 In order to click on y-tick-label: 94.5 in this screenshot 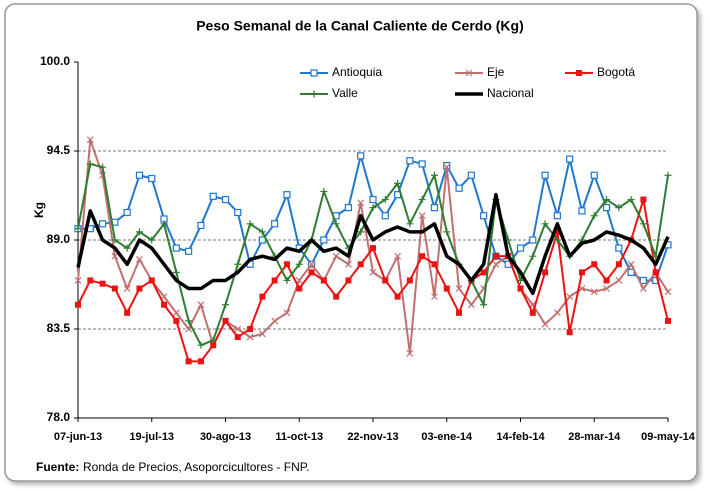, I will do `click(59, 150)`.